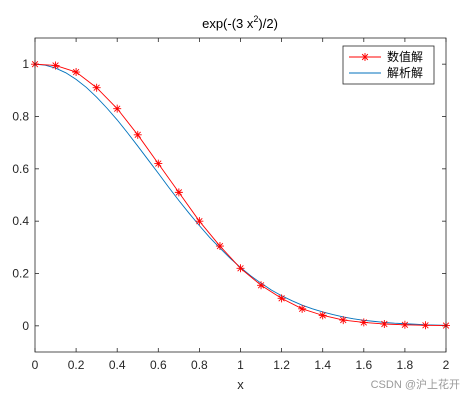 The width and height of the screenshot is (474, 400). Describe the element at coordinates (388, 65) in the screenshot. I see `legend-box` at that location.